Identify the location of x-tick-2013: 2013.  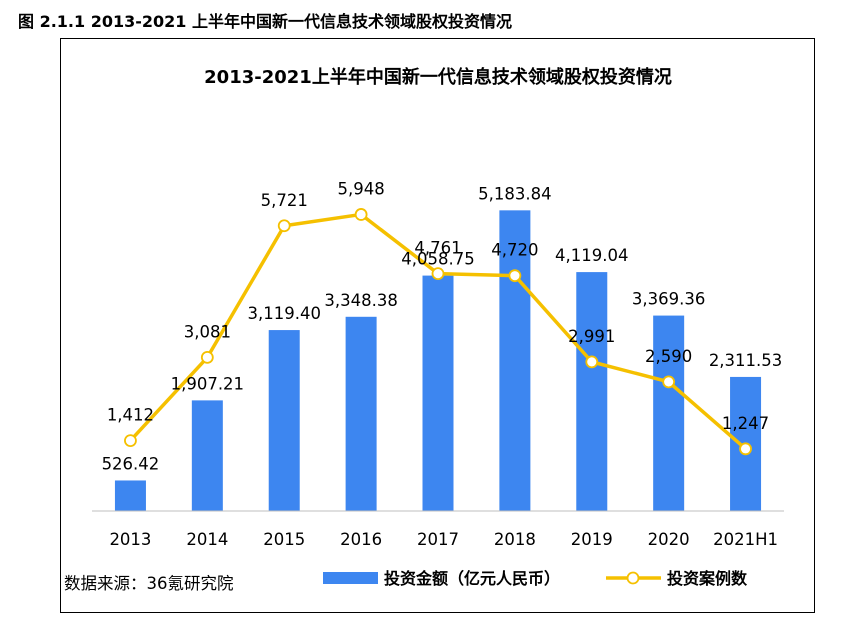
(130, 539).